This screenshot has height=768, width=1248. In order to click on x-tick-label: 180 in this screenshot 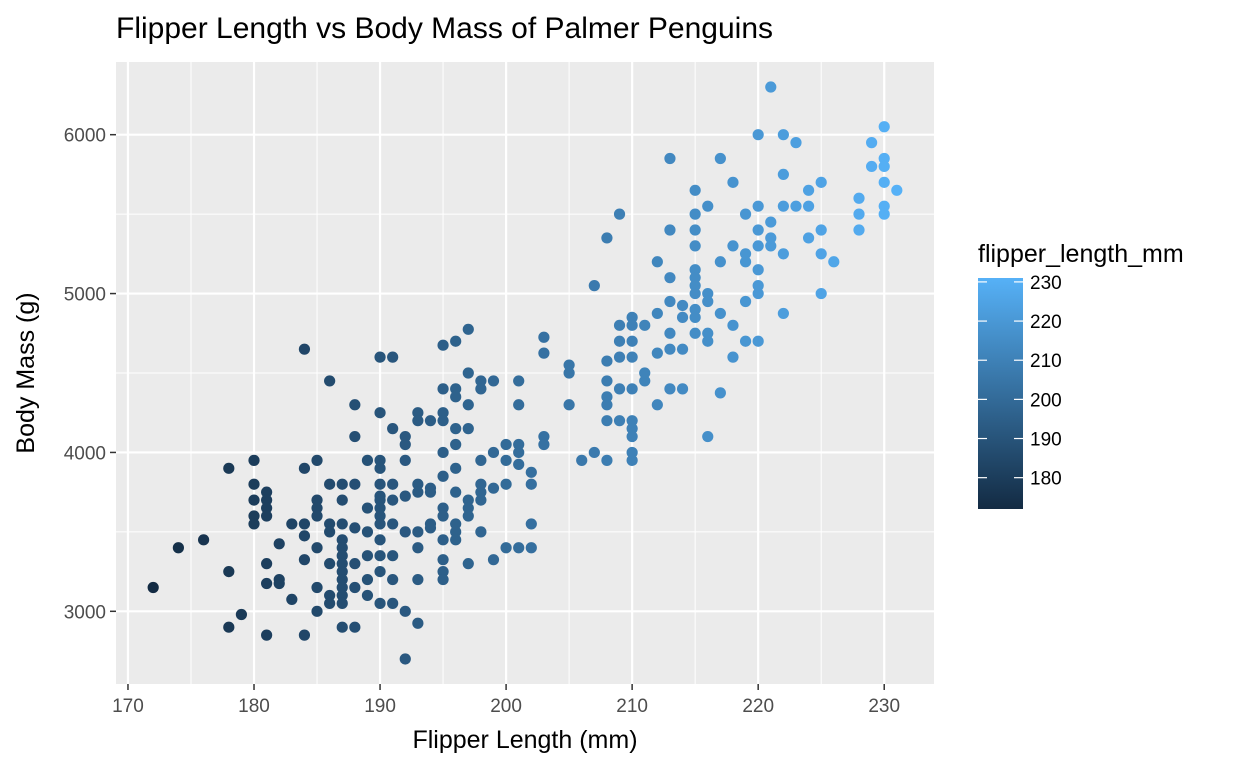, I will do `click(254, 706)`.